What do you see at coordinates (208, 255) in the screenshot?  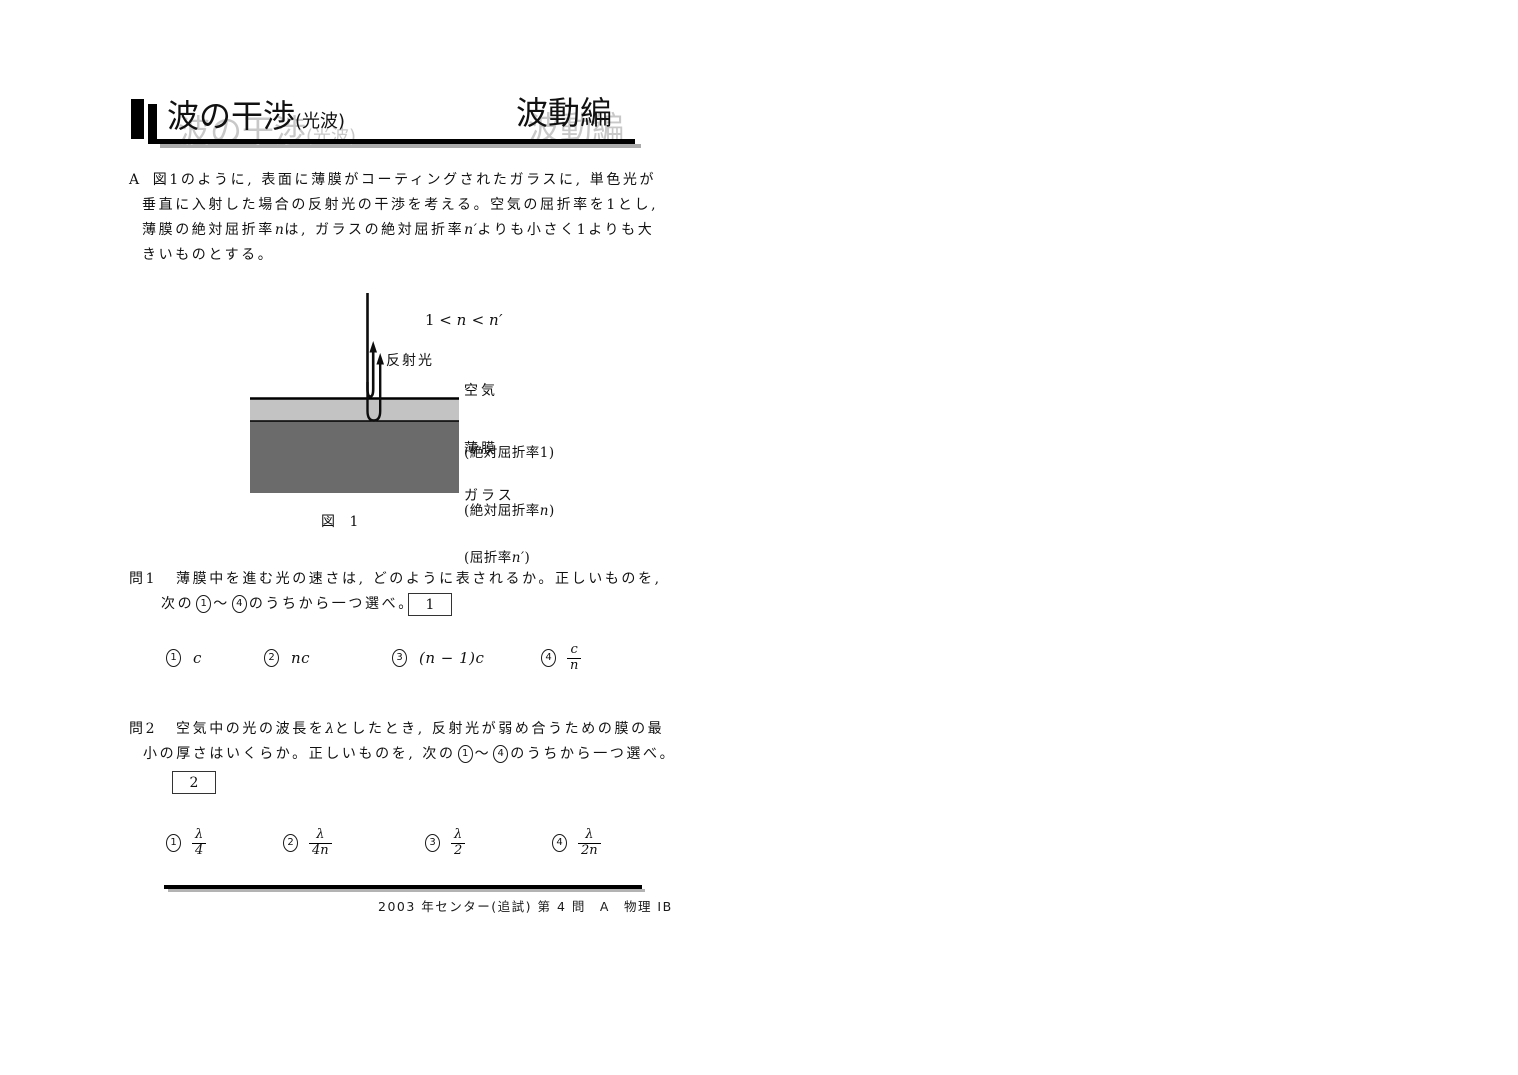 I see `intro-line-4: きいものとする。` at bounding box center [208, 255].